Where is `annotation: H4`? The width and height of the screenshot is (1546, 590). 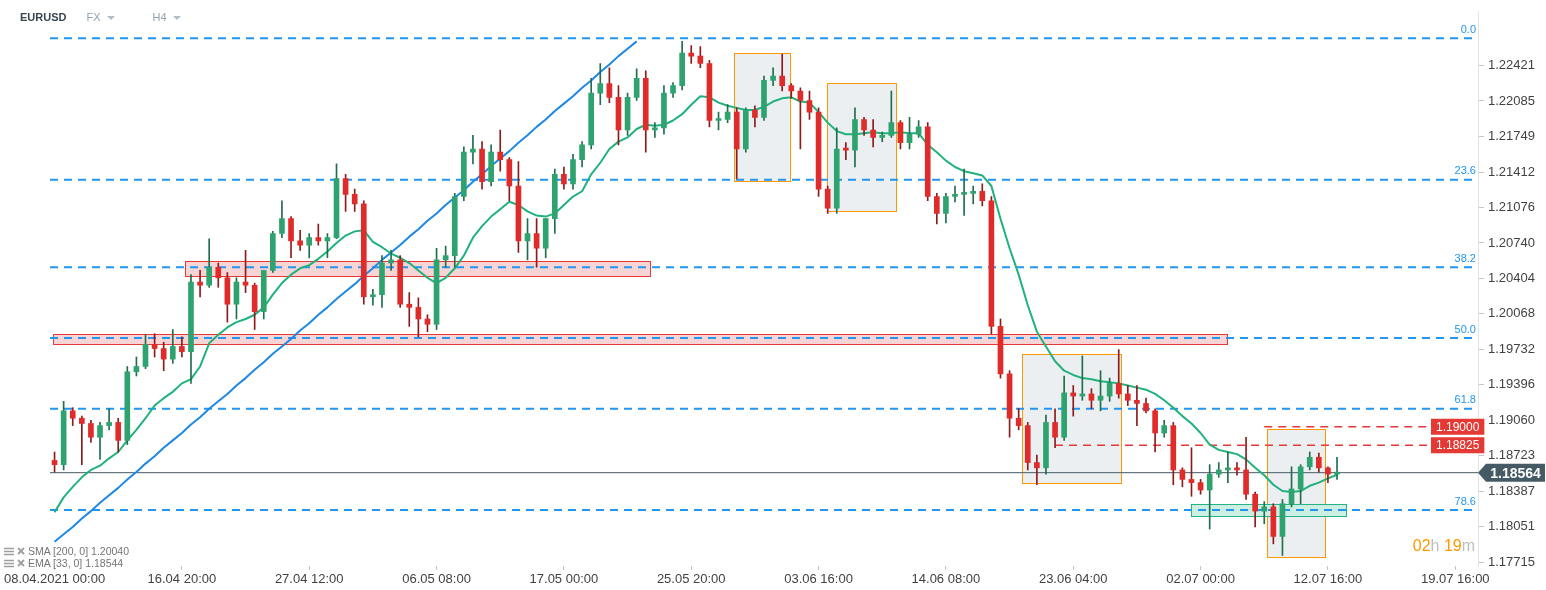
annotation: H4 is located at coordinates (159, 17).